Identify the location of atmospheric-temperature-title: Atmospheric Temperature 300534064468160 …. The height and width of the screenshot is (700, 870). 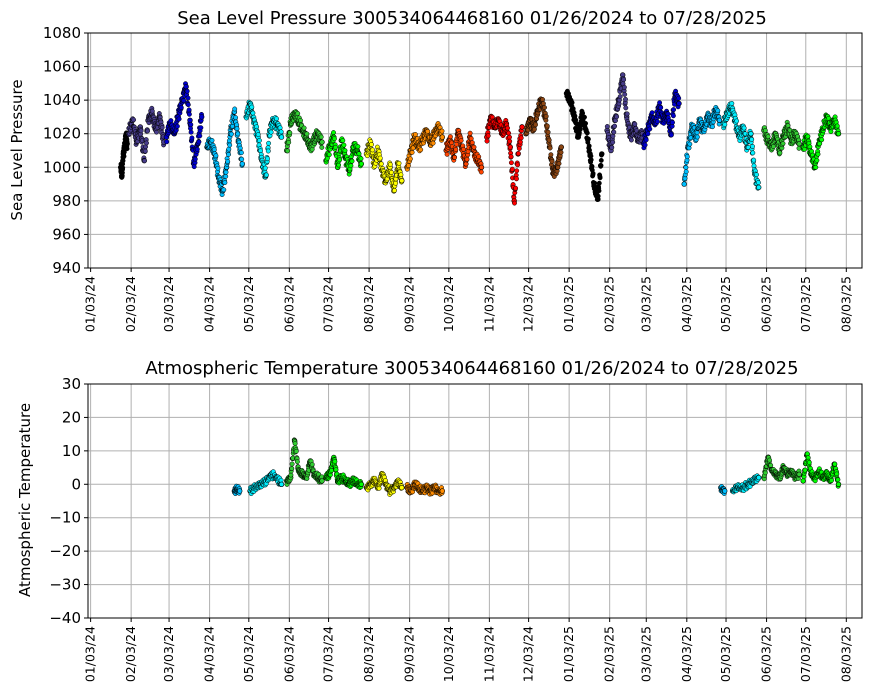
(471, 368).